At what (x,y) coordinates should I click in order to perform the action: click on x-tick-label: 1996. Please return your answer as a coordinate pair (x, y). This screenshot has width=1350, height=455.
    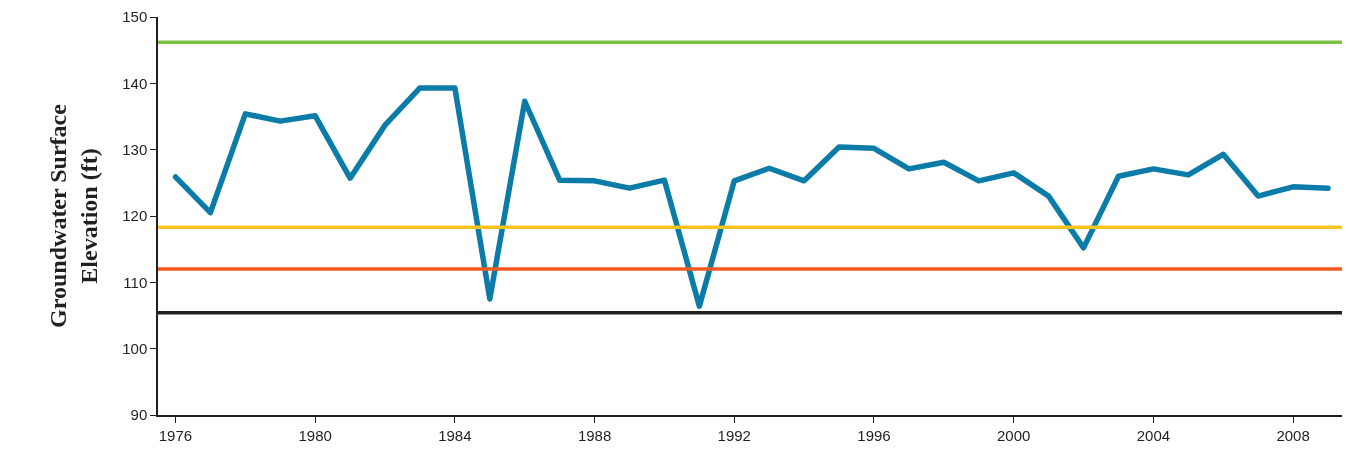
    Looking at the image, I should click on (874, 435).